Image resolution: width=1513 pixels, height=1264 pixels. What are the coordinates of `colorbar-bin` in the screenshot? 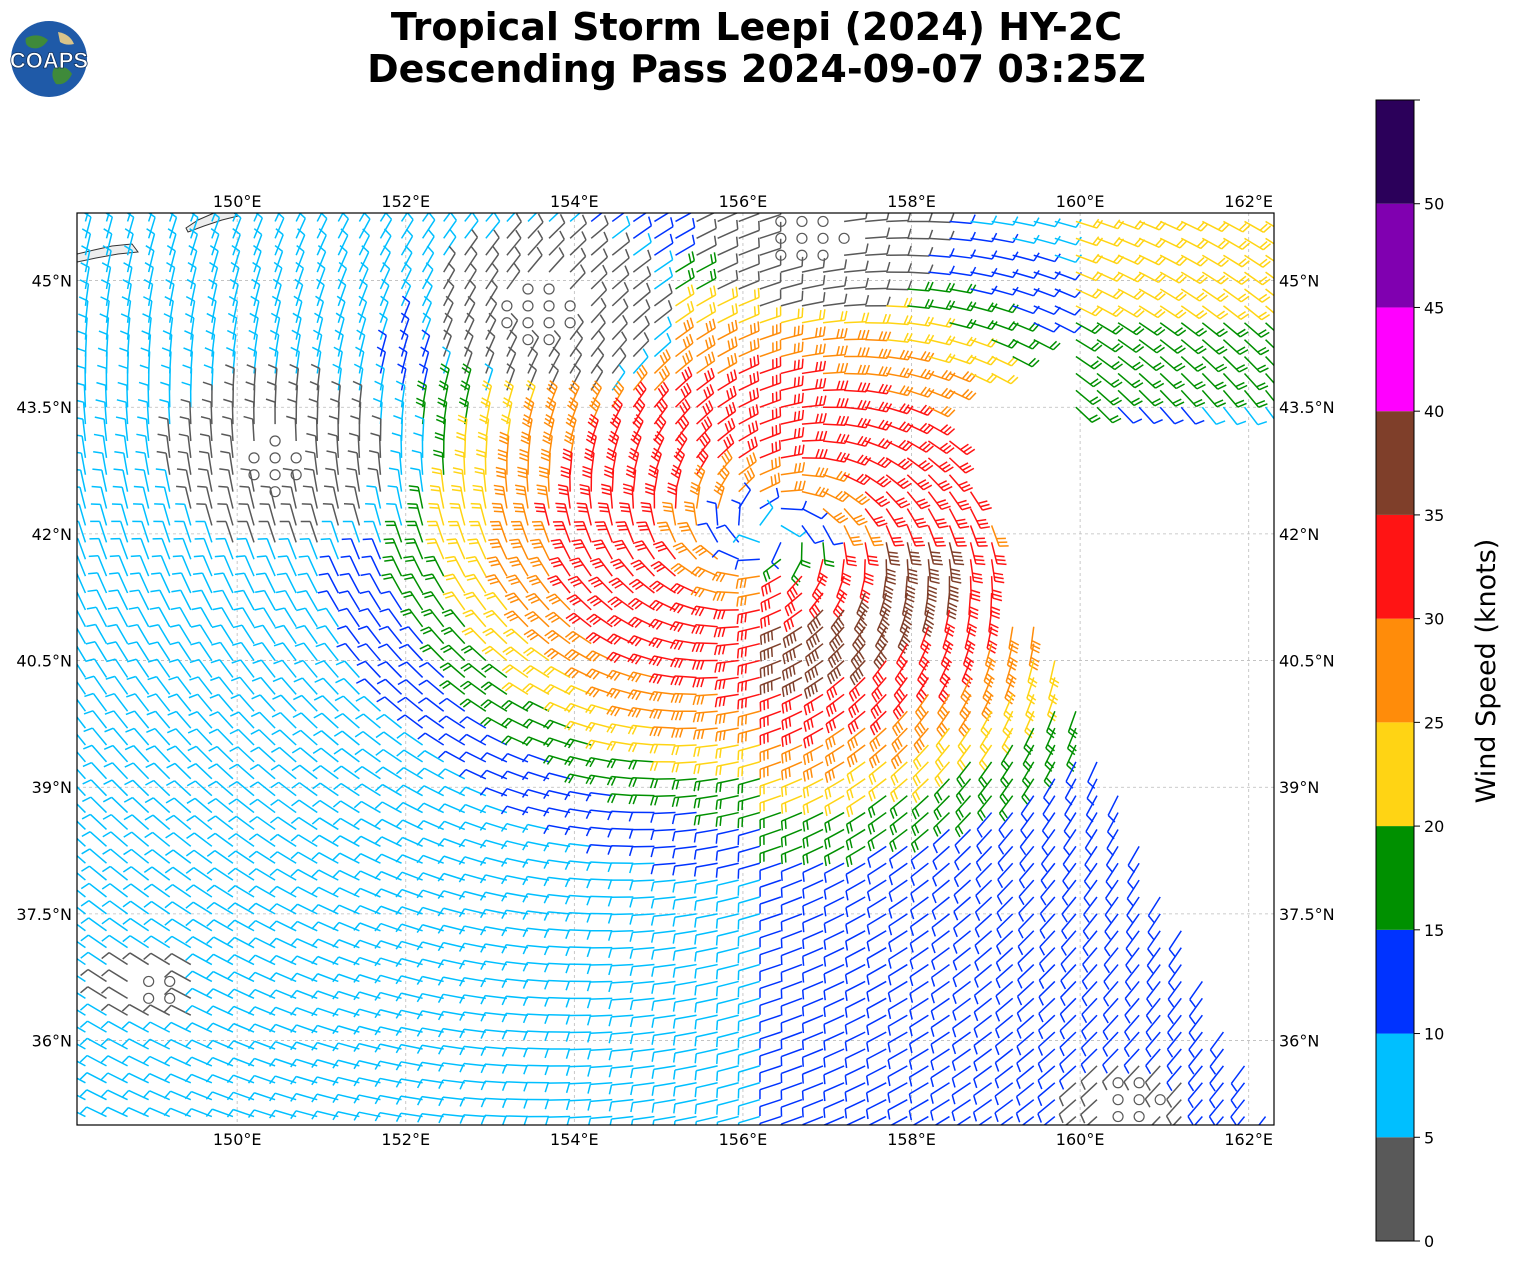 It's located at (1395, 566).